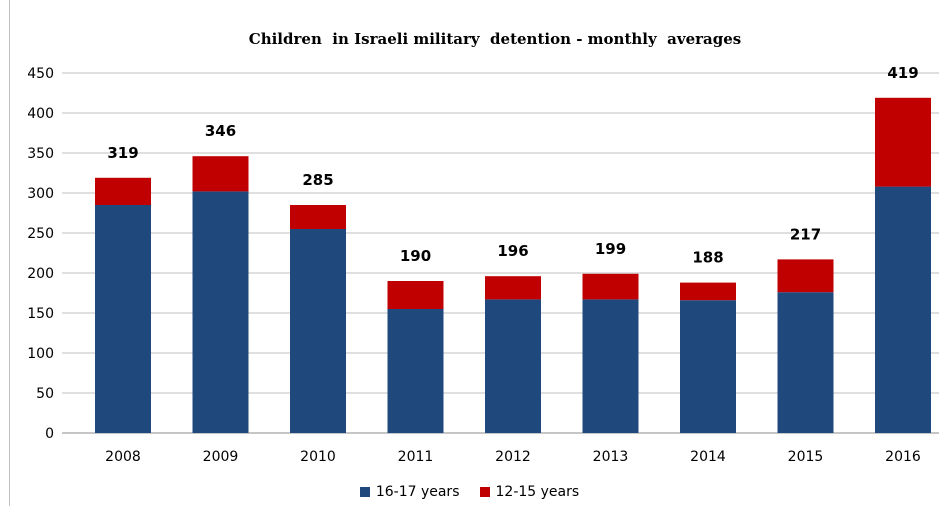  Describe the element at coordinates (416, 457) in the screenshot. I see `x-tick-label-2011: 2011` at that location.